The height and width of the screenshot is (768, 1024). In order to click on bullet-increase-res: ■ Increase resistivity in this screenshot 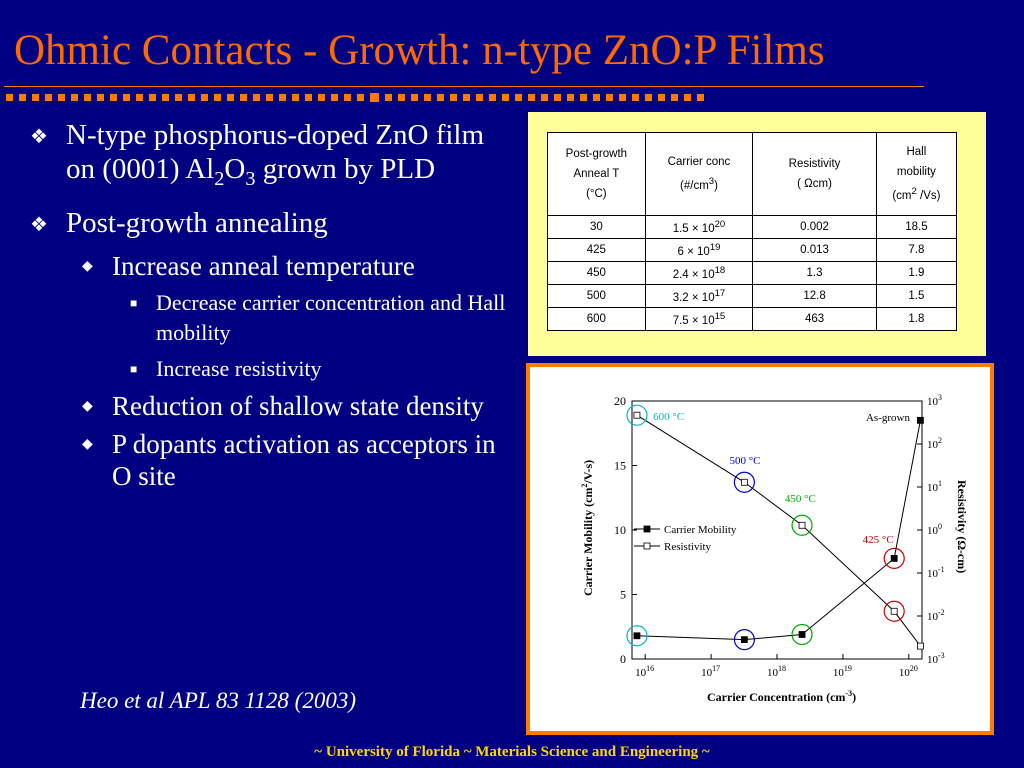, I will do `click(270, 369)`.